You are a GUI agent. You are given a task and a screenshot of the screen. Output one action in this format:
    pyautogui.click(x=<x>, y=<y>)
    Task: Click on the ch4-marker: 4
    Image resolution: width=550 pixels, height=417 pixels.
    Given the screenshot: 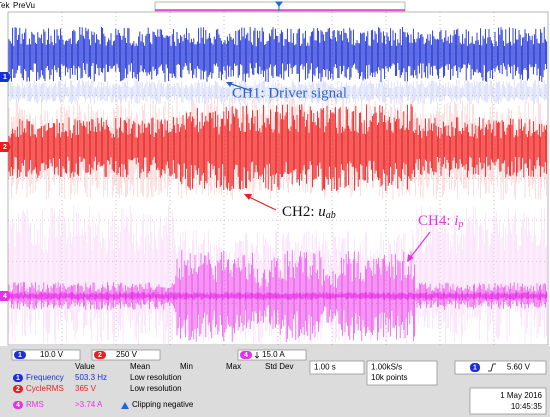 What is the action you would take?
    pyautogui.click(x=5, y=296)
    